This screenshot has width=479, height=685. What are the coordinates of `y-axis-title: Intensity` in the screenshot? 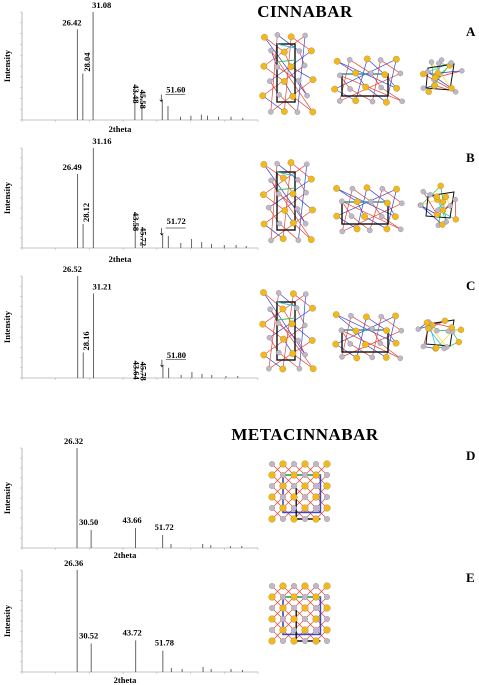 It's located at (7, 497).